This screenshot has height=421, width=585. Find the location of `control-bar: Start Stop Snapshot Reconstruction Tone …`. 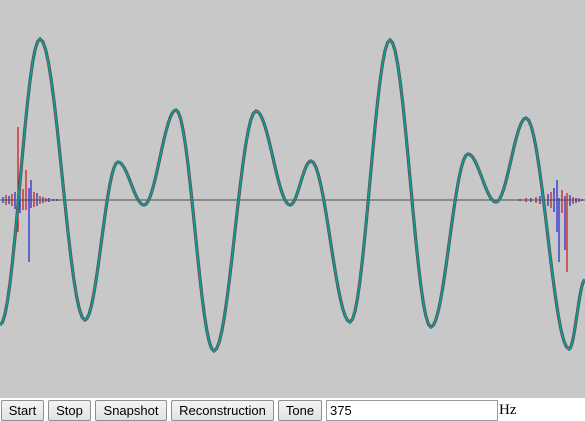

control-bar: Start Stop Snapshot Reconstruction Tone … is located at coordinates (292, 410).